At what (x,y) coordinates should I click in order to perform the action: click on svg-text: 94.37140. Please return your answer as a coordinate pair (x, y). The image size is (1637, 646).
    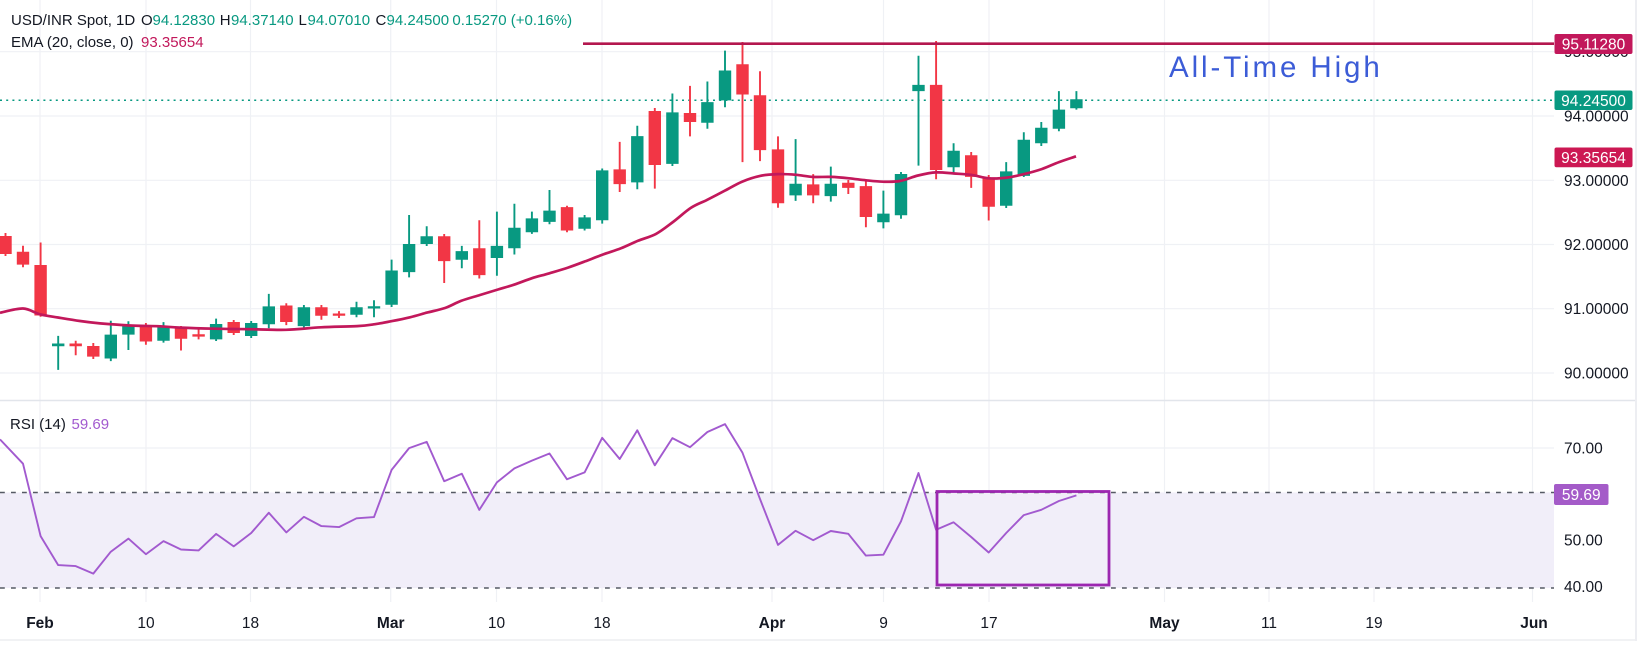
    Looking at the image, I should click on (262, 20).